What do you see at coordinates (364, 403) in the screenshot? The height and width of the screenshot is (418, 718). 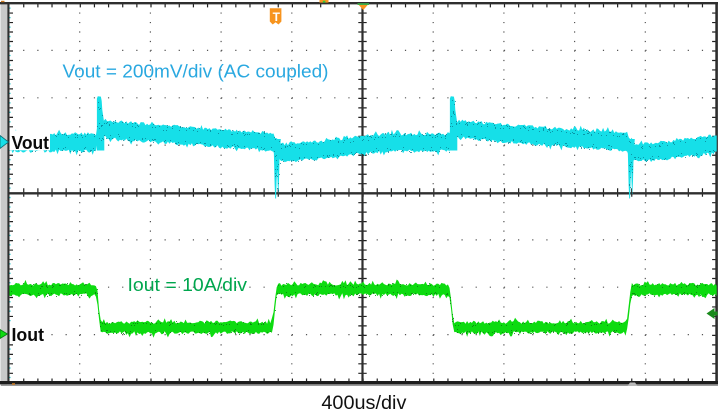 I see `svg-text: 400us/div` at bounding box center [364, 403].